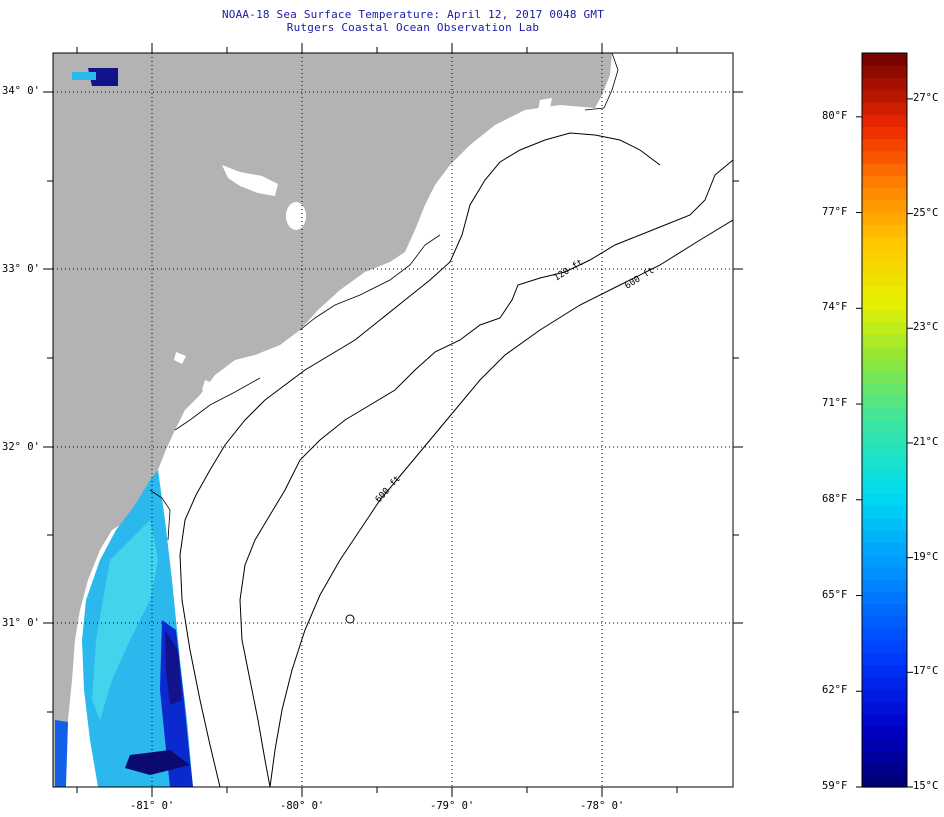  Describe the element at coordinates (602, 806) in the screenshot. I see `lon-label: -78° 0'` at that location.